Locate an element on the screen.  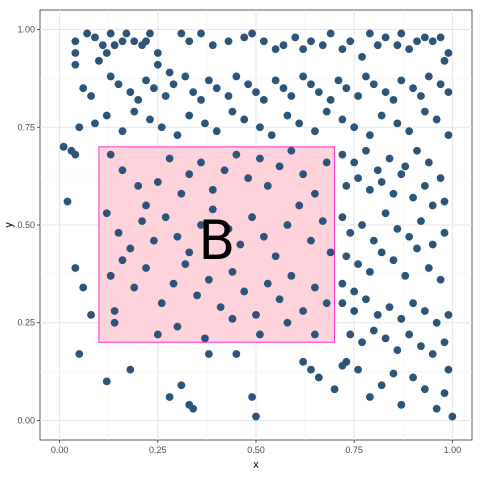
annotation-label: B is located at coordinates (216, 240).